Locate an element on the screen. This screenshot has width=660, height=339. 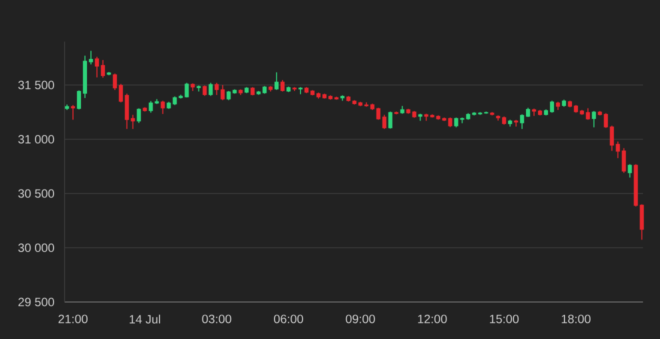
x-tick-label: 09:00 is located at coordinates (360, 319).